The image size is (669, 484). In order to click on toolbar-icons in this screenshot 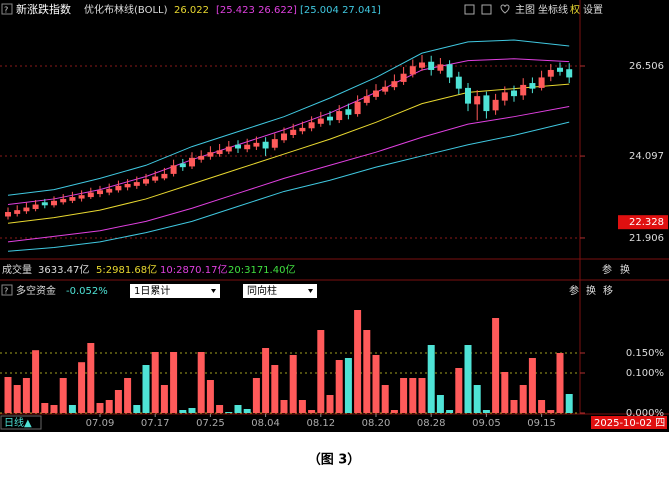, I will do `click(487, 9)`.